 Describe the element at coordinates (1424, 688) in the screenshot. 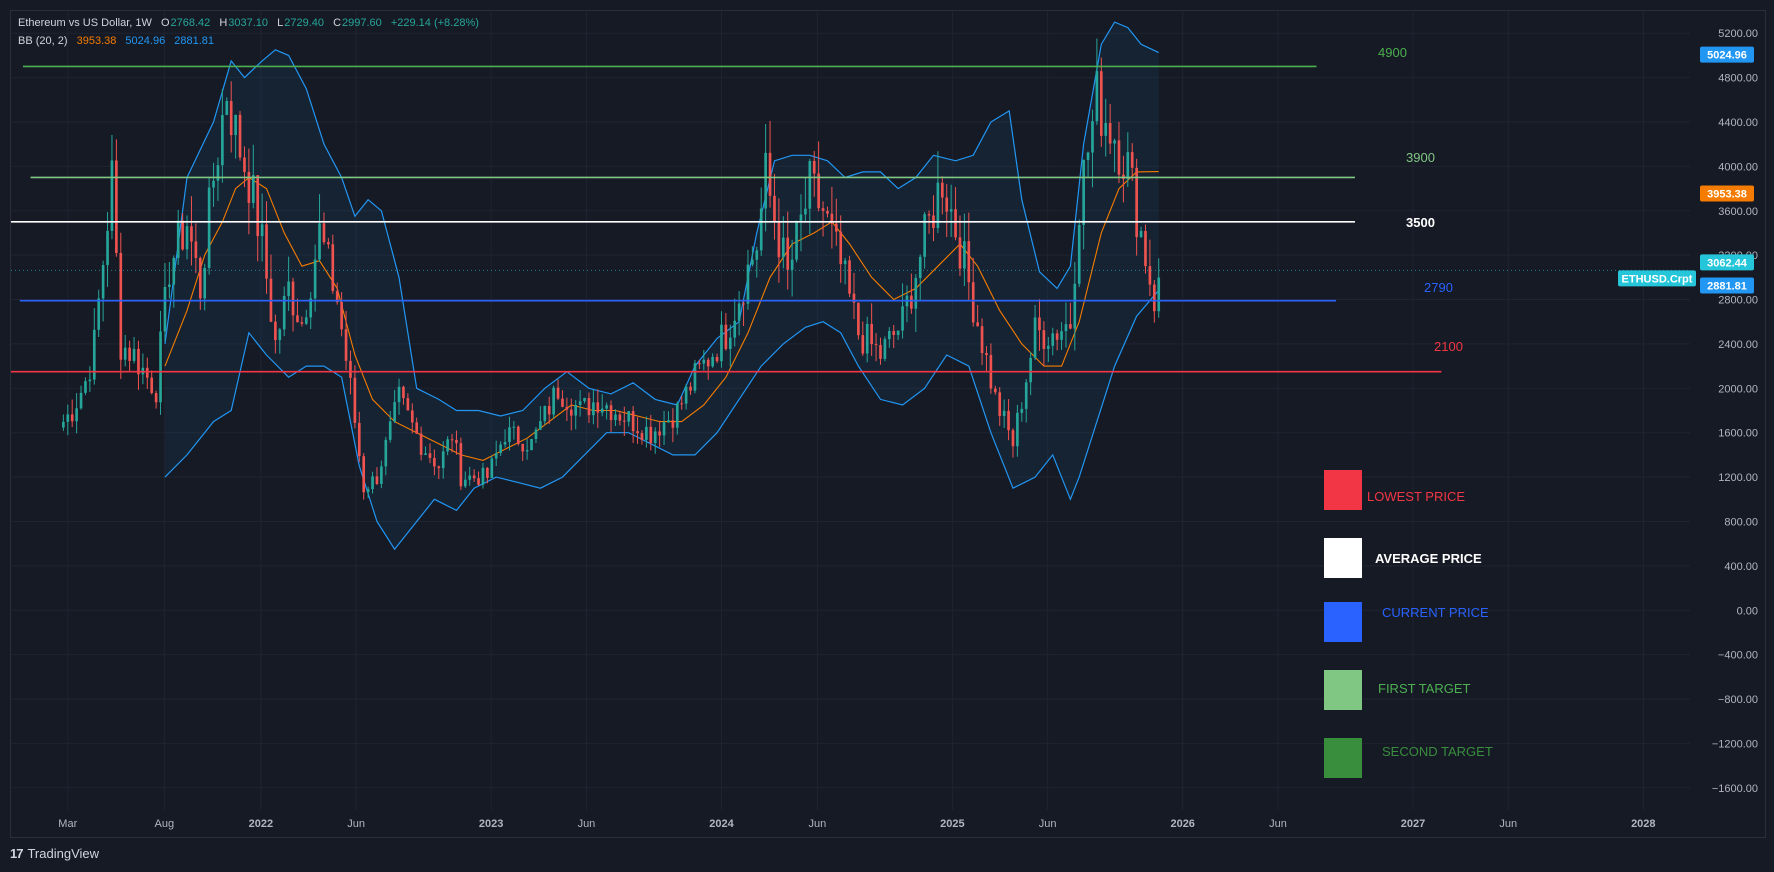

I see `legend-label-first-target: FIRST TARGET` at that location.